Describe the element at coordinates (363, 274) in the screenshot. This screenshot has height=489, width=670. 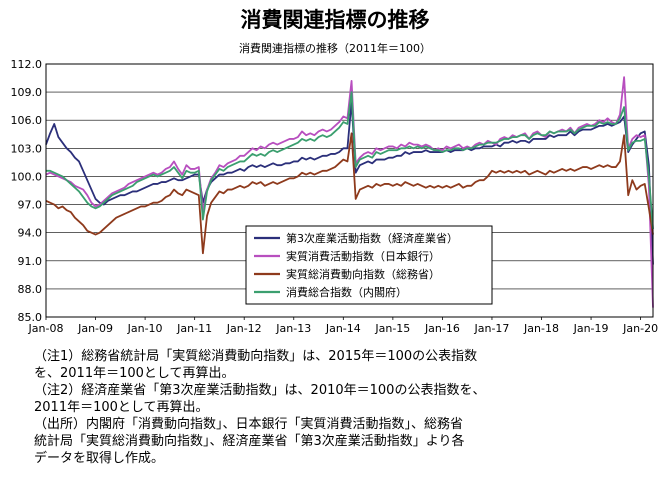
I see `legend-label: 実質総消費動向指数（総務省）` at that location.